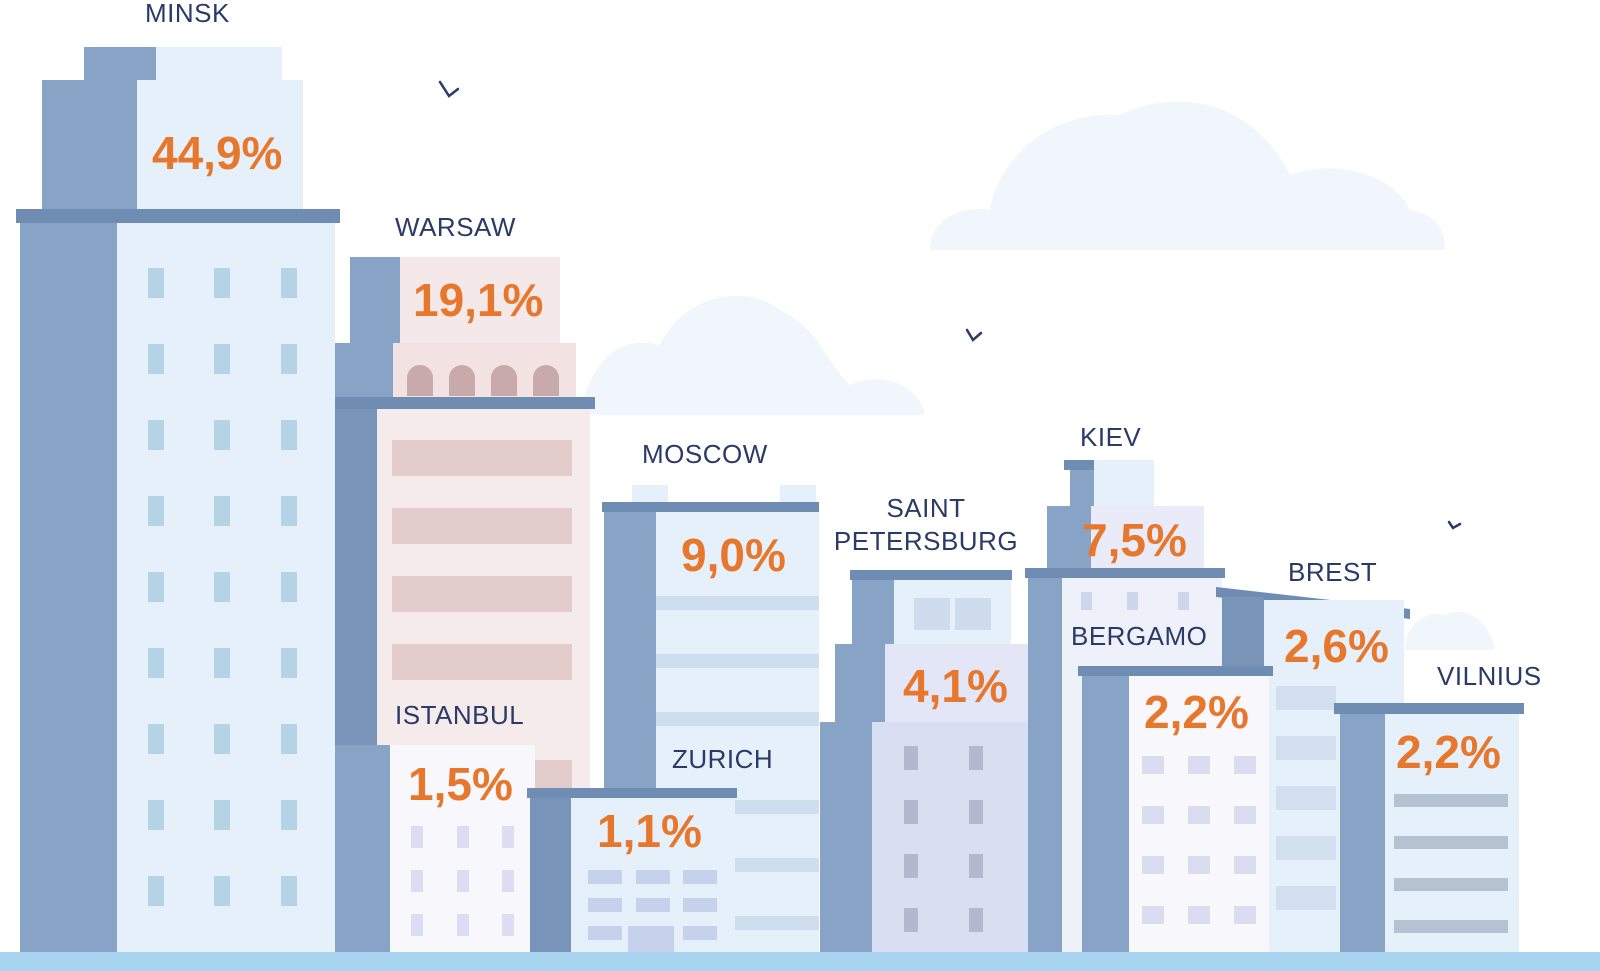  I want to click on building-bergamo, so click(1175, 810).